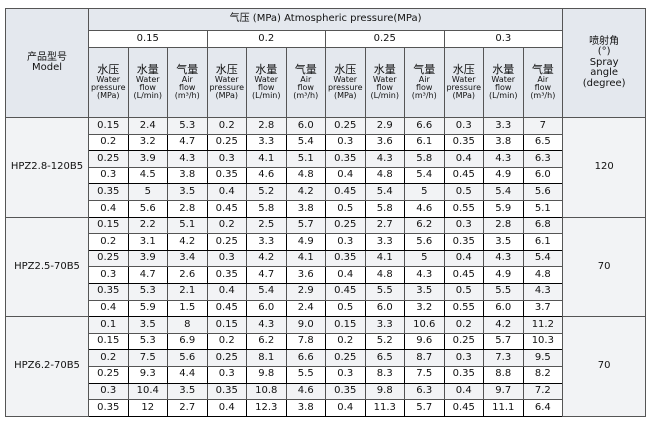 Image resolution: width=652 pixels, height=430 pixels. What do you see at coordinates (108, 341) in the screenshot?
I see `cell: 0.15` at bounding box center [108, 341].